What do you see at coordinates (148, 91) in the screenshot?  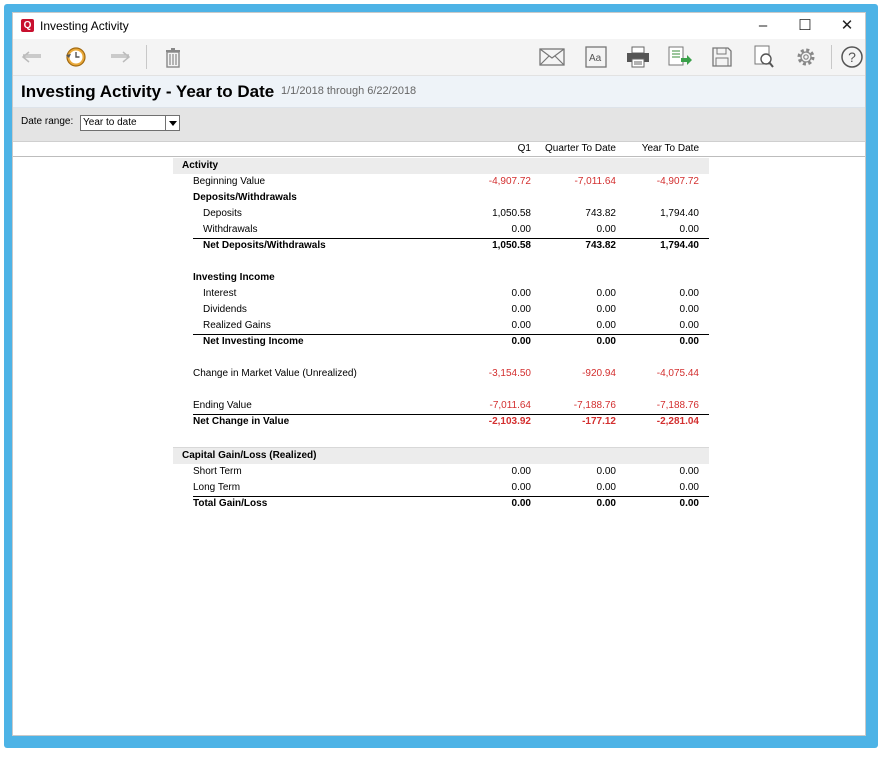 I see `report-title: Investing Activity - Year to Date` at bounding box center [148, 91].